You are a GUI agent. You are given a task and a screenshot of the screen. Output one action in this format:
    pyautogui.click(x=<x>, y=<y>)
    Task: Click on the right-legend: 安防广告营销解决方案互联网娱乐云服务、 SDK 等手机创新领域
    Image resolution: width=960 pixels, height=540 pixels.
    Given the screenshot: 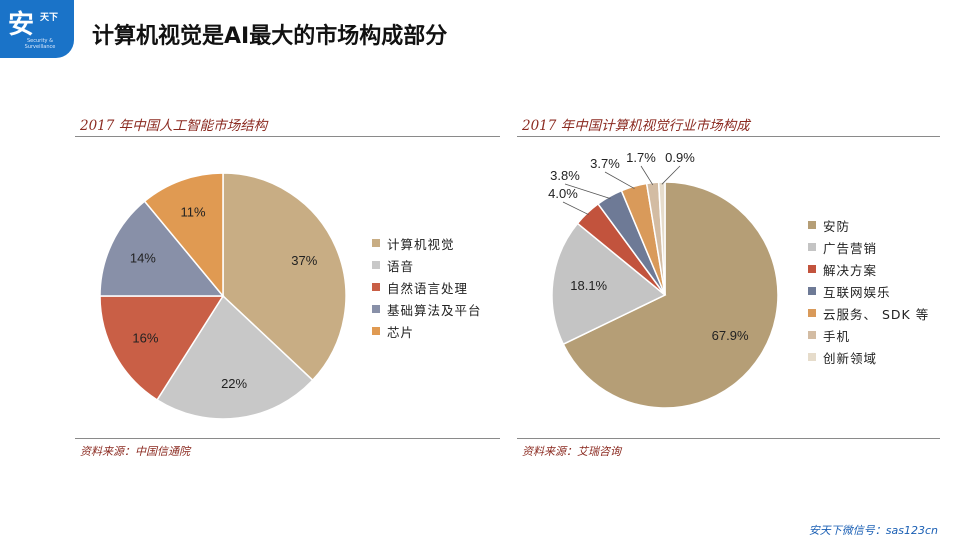 What is the action you would take?
    pyautogui.click(x=868, y=291)
    